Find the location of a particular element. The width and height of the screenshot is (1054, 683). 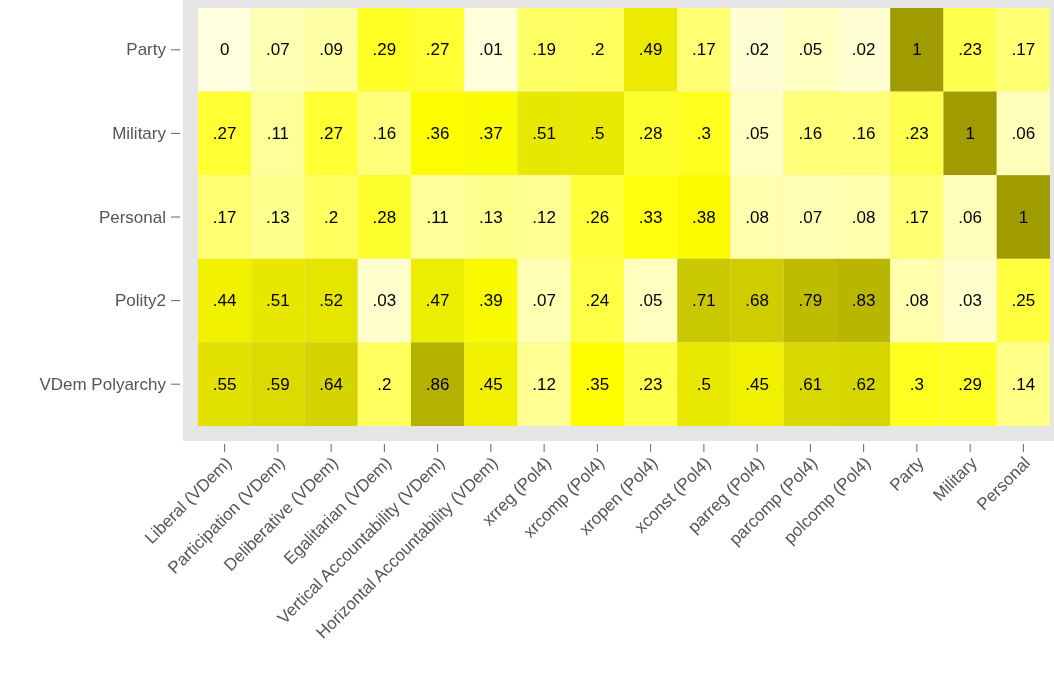

data-label: .61 is located at coordinates (810, 384).